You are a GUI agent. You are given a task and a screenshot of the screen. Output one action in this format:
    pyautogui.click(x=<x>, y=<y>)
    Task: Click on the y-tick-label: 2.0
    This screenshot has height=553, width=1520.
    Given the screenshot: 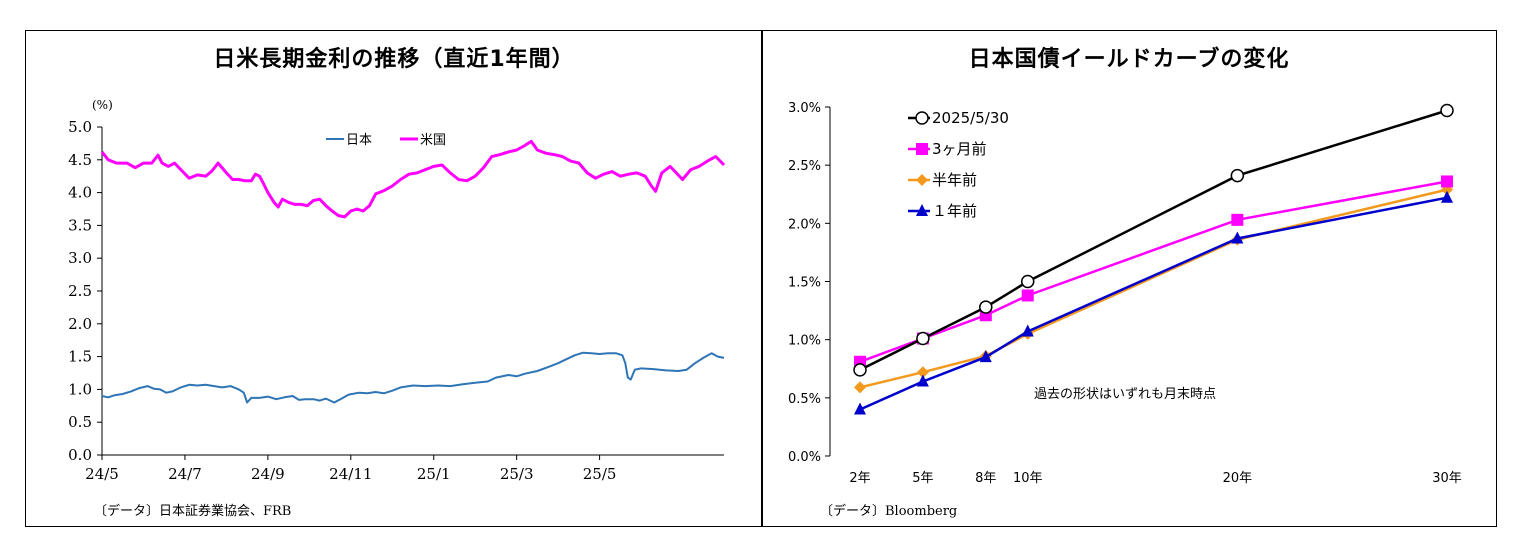 What is the action you would take?
    pyautogui.click(x=80, y=324)
    